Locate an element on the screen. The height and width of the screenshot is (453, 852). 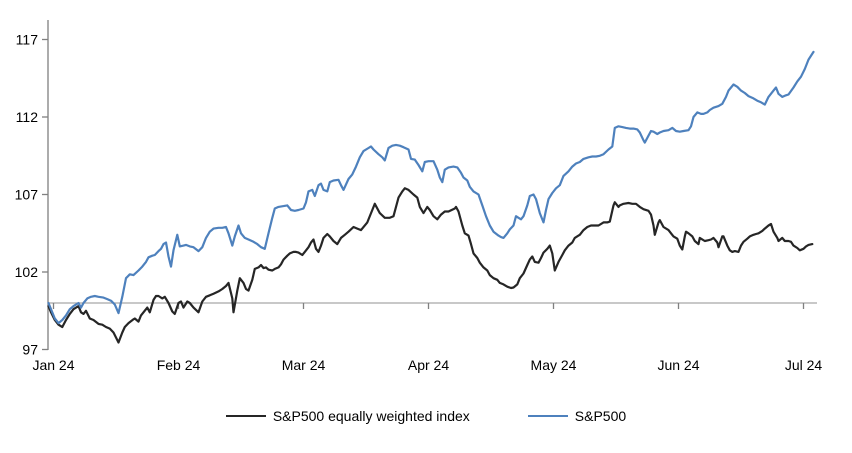
y-axis-tick-label: 117 is located at coordinates (27, 40).